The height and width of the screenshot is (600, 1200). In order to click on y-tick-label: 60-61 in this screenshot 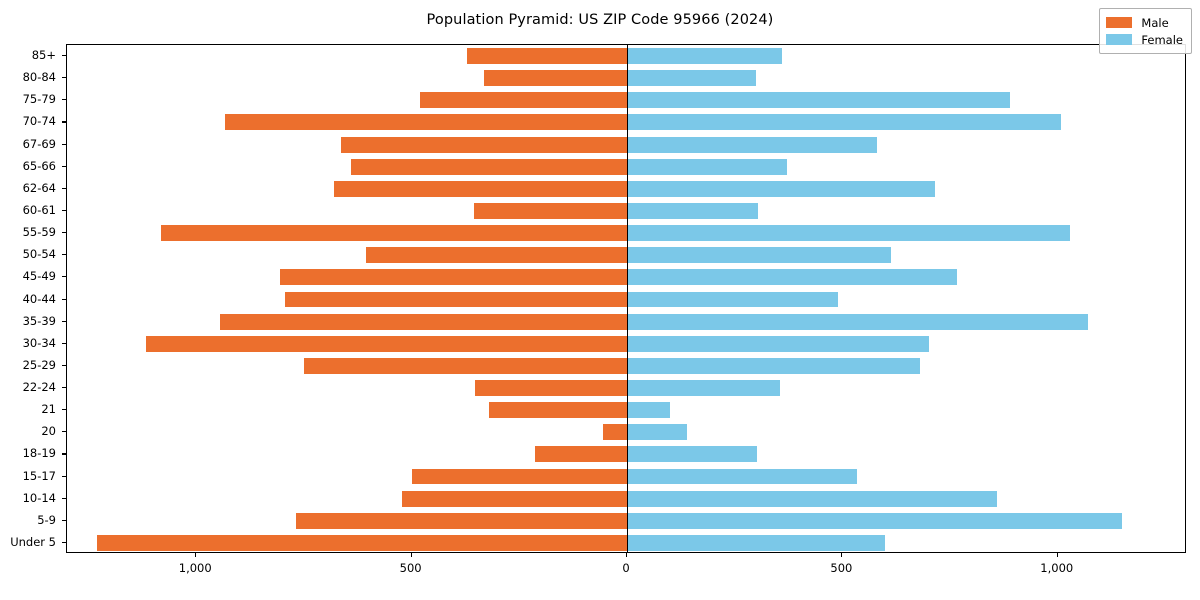, I will do `click(39, 209)`.